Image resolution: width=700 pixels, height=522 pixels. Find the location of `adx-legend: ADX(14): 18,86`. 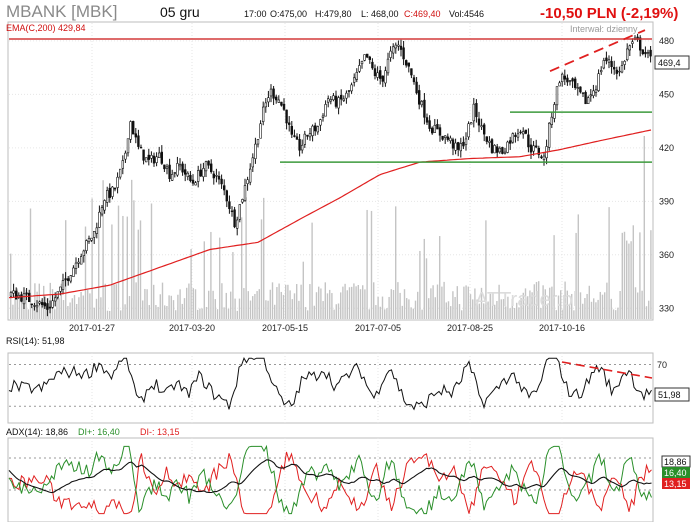

adx-legend: ADX(14): 18,86 is located at coordinates (37, 432).